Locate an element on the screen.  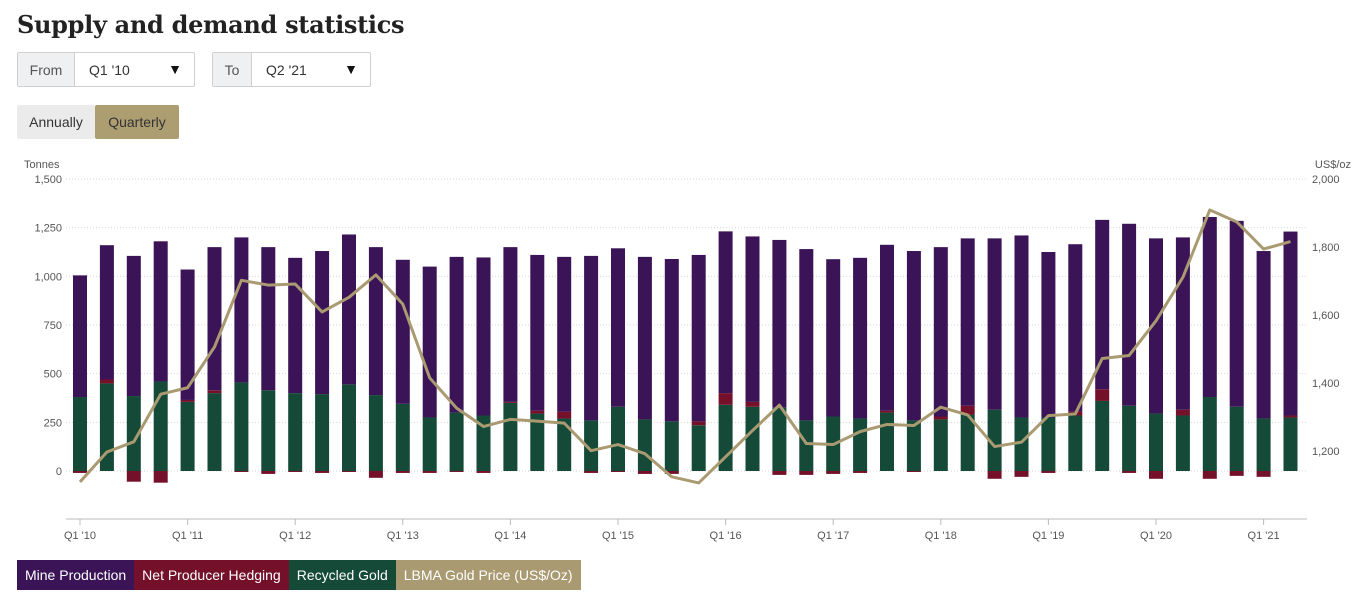
to-value: Q2 '21 ▼ is located at coordinates (311, 69).